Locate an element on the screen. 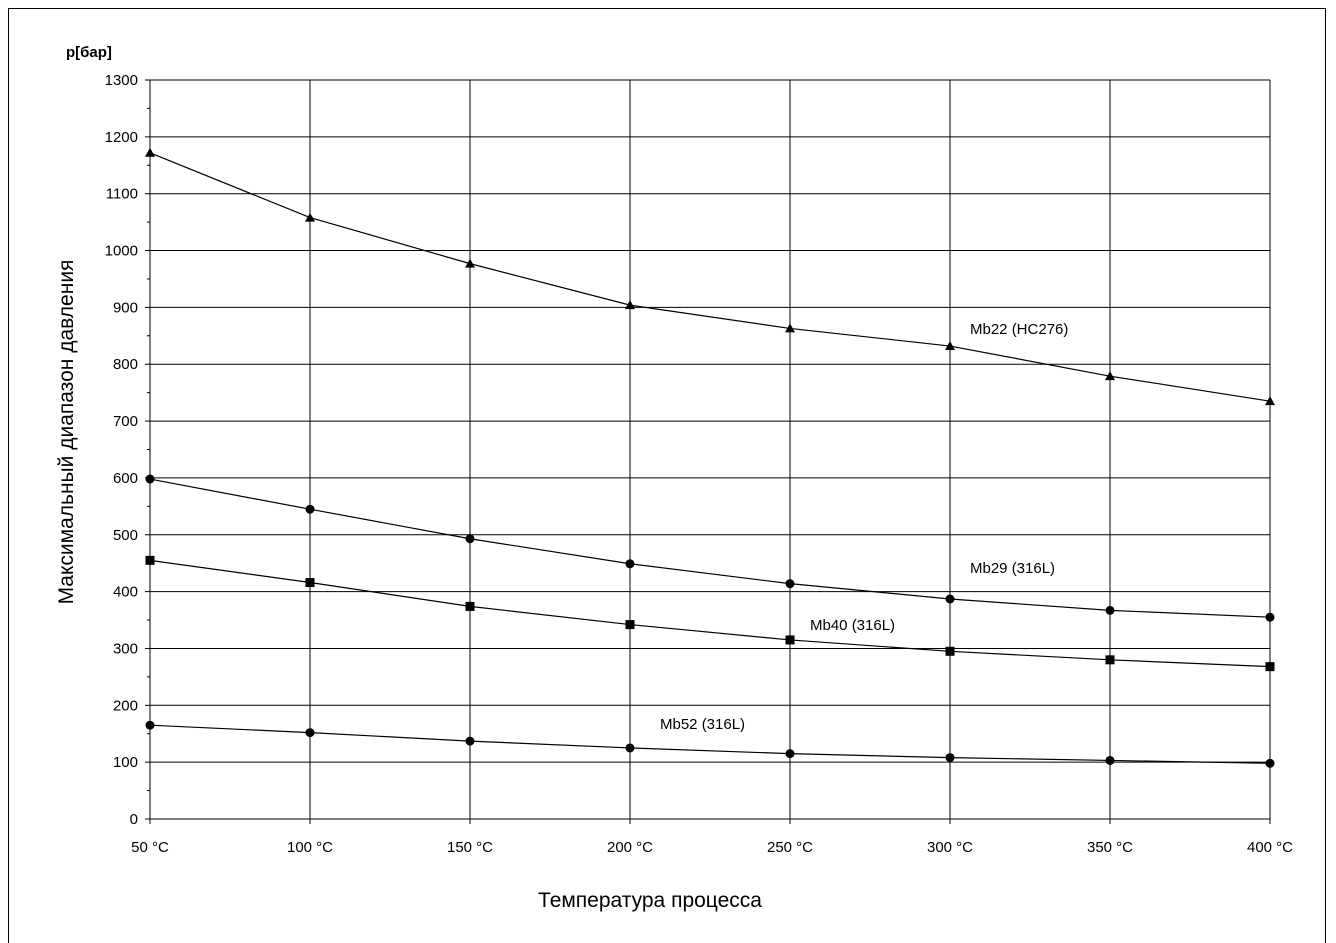 The height and width of the screenshot is (943, 1336). y-tick-label: 0 is located at coordinates (134, 819).